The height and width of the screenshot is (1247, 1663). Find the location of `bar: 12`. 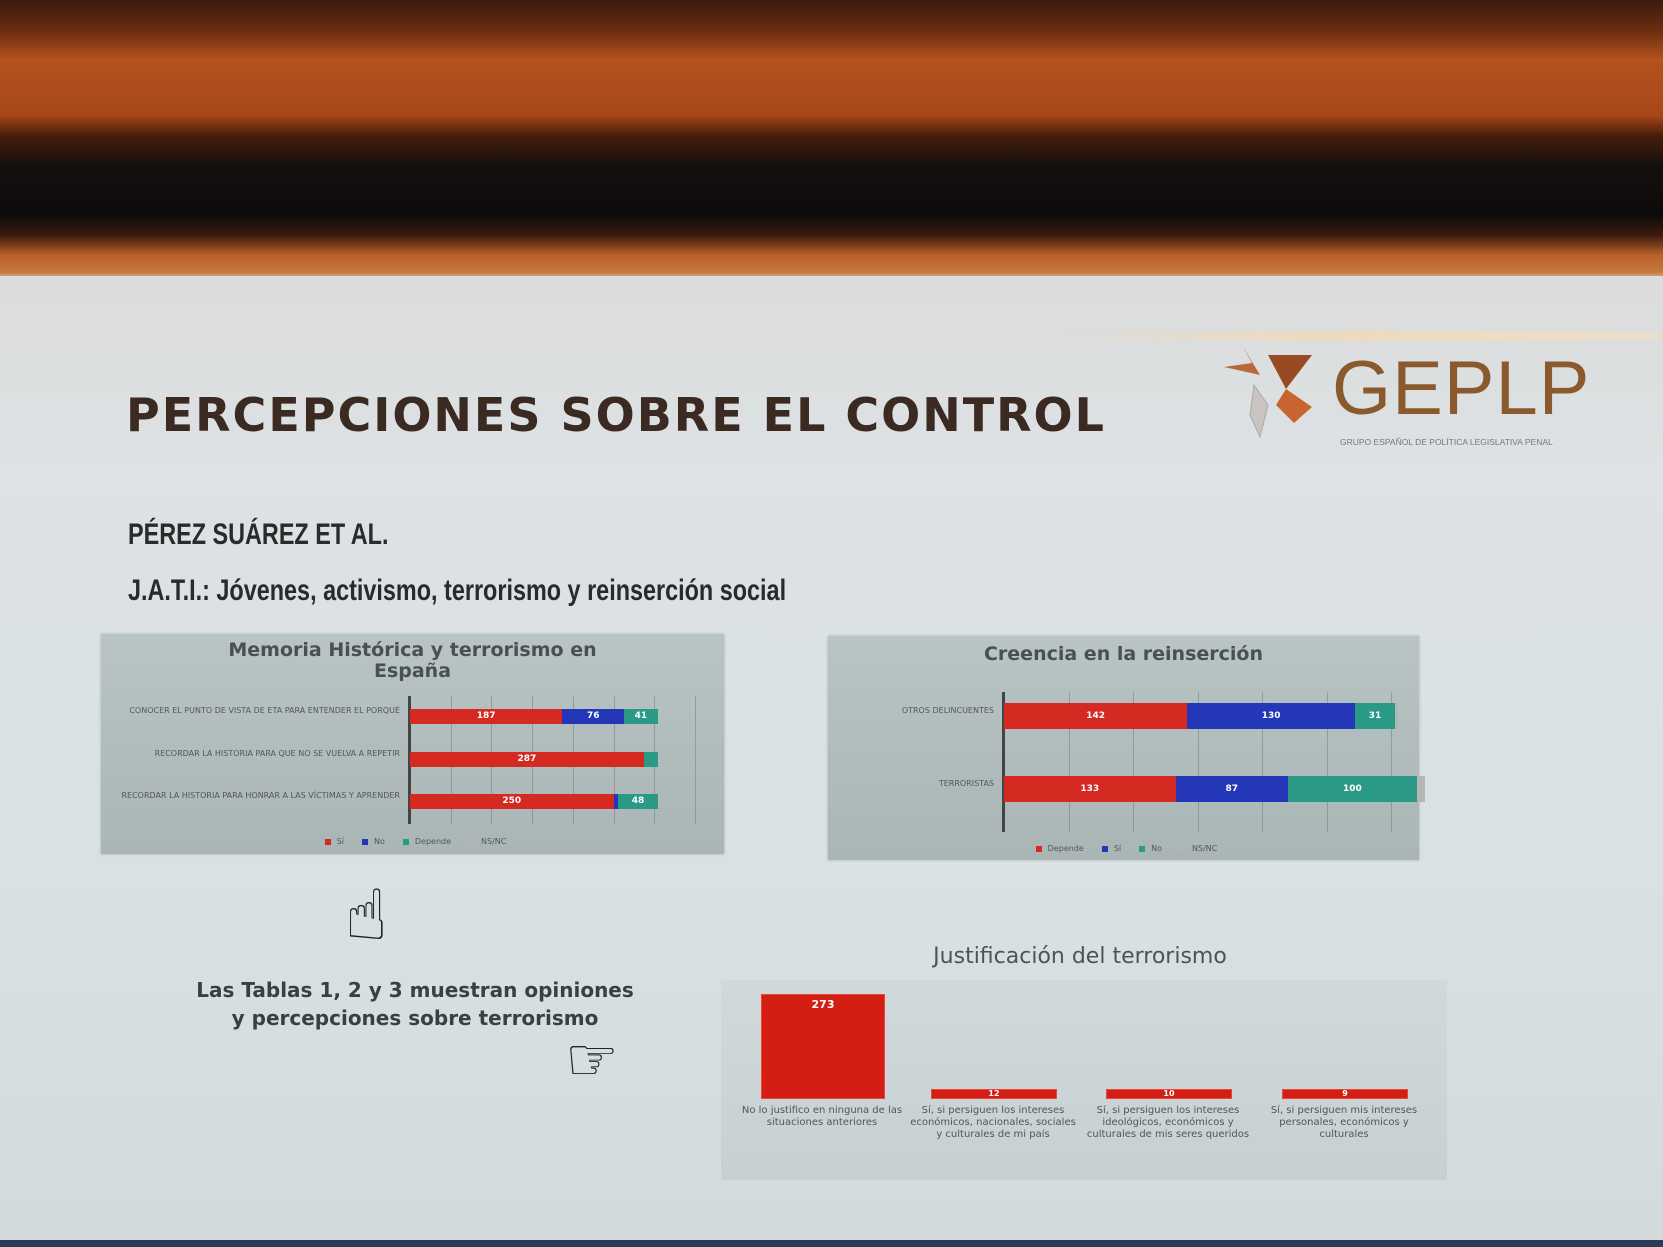

bar: 12 is located at coordinates (994, 1094).